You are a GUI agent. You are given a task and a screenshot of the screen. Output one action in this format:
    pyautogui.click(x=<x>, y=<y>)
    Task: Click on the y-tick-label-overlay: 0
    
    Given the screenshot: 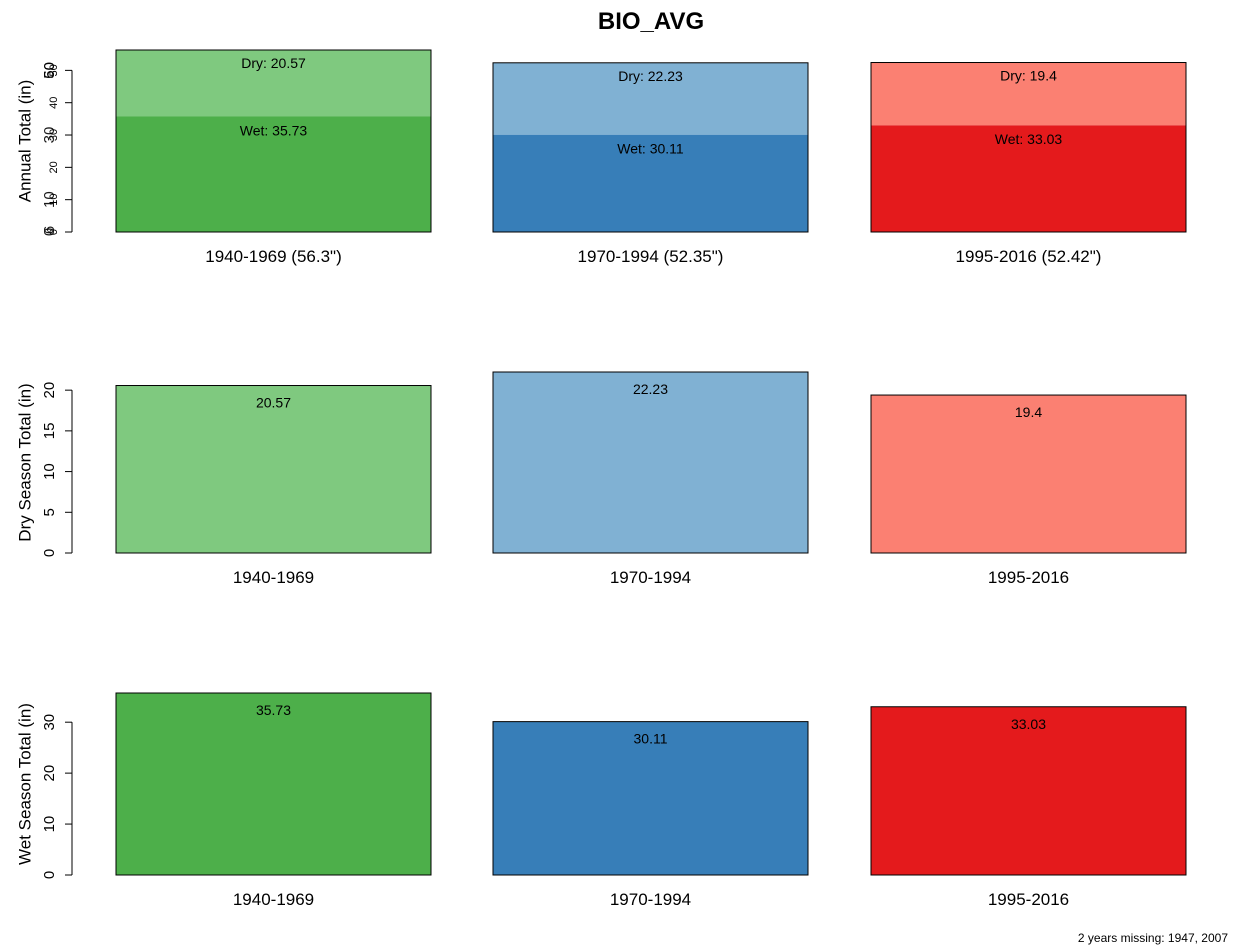 What is the action you would take?
    pyautogui.click(x=49, y=232)
    